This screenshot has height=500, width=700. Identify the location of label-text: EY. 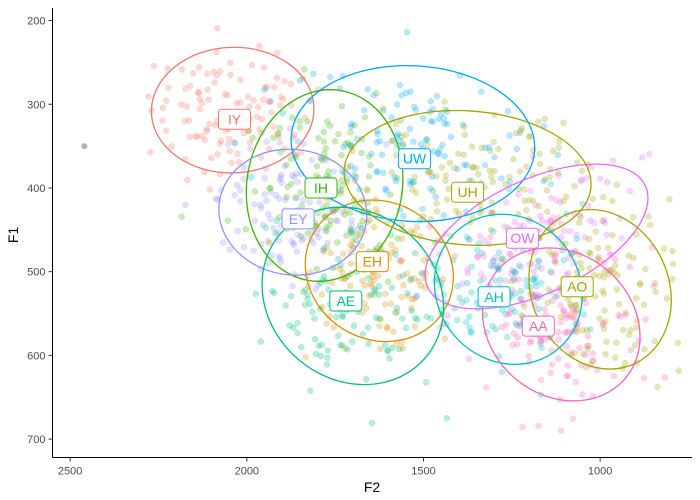
(298, 219).